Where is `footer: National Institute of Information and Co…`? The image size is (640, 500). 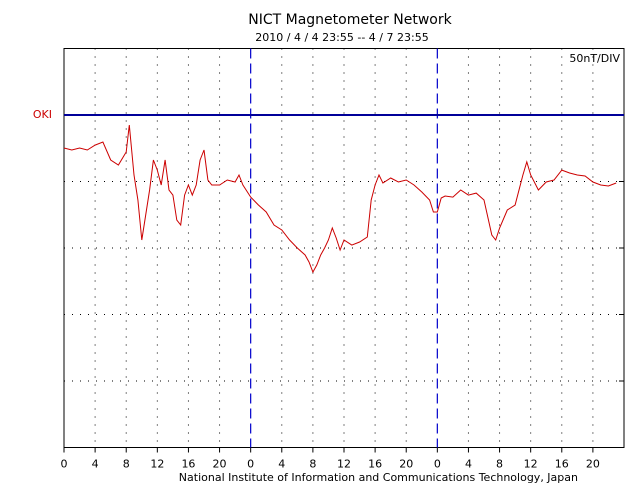 footer: National Institute of Information and Co… is located at coordinates (378, 477).